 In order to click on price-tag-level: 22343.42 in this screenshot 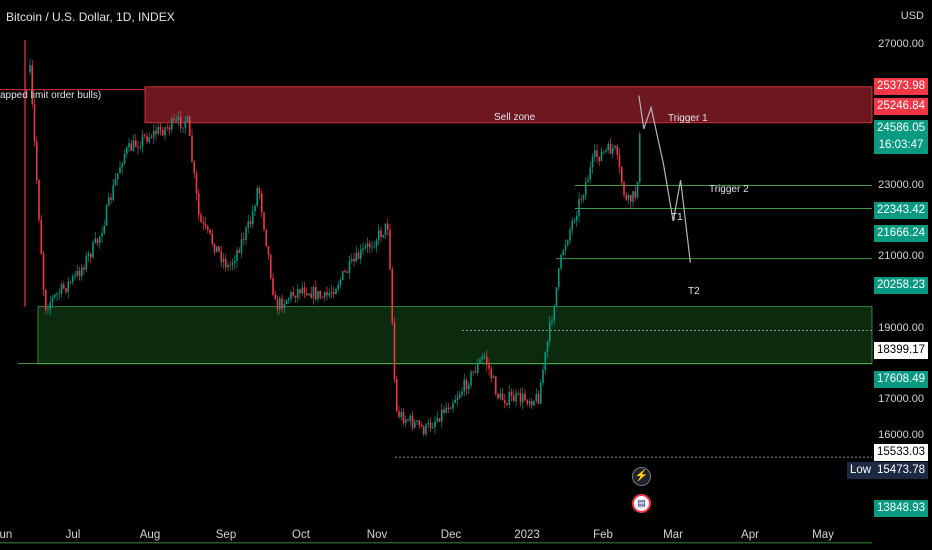, I will do `click(901, 210)`.